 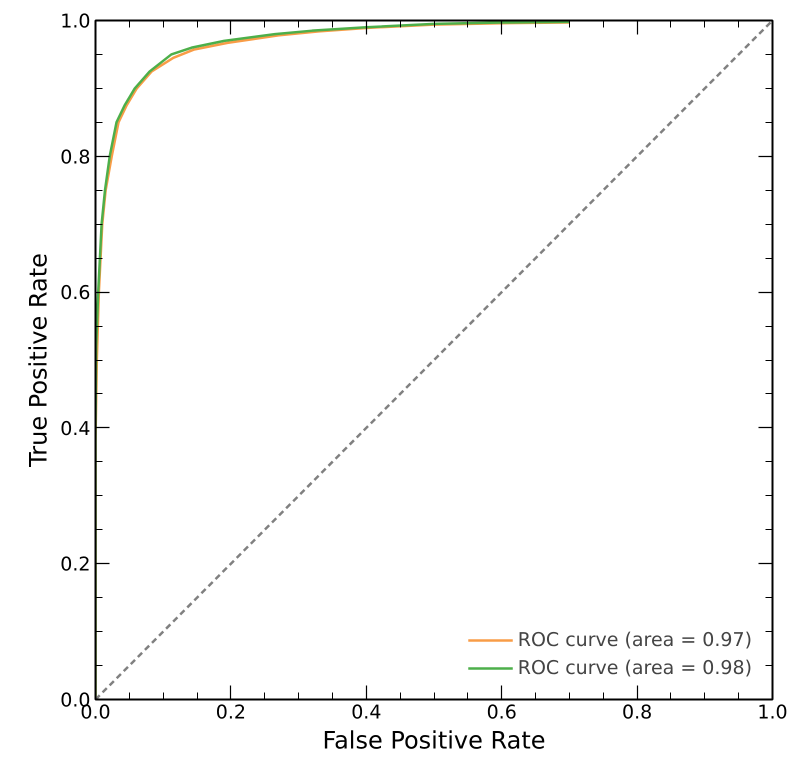 What do you see at coordinates (772, 713) in the screenshot?
I see `x-tick-label: 1.0` at bounding box center [772, 713].